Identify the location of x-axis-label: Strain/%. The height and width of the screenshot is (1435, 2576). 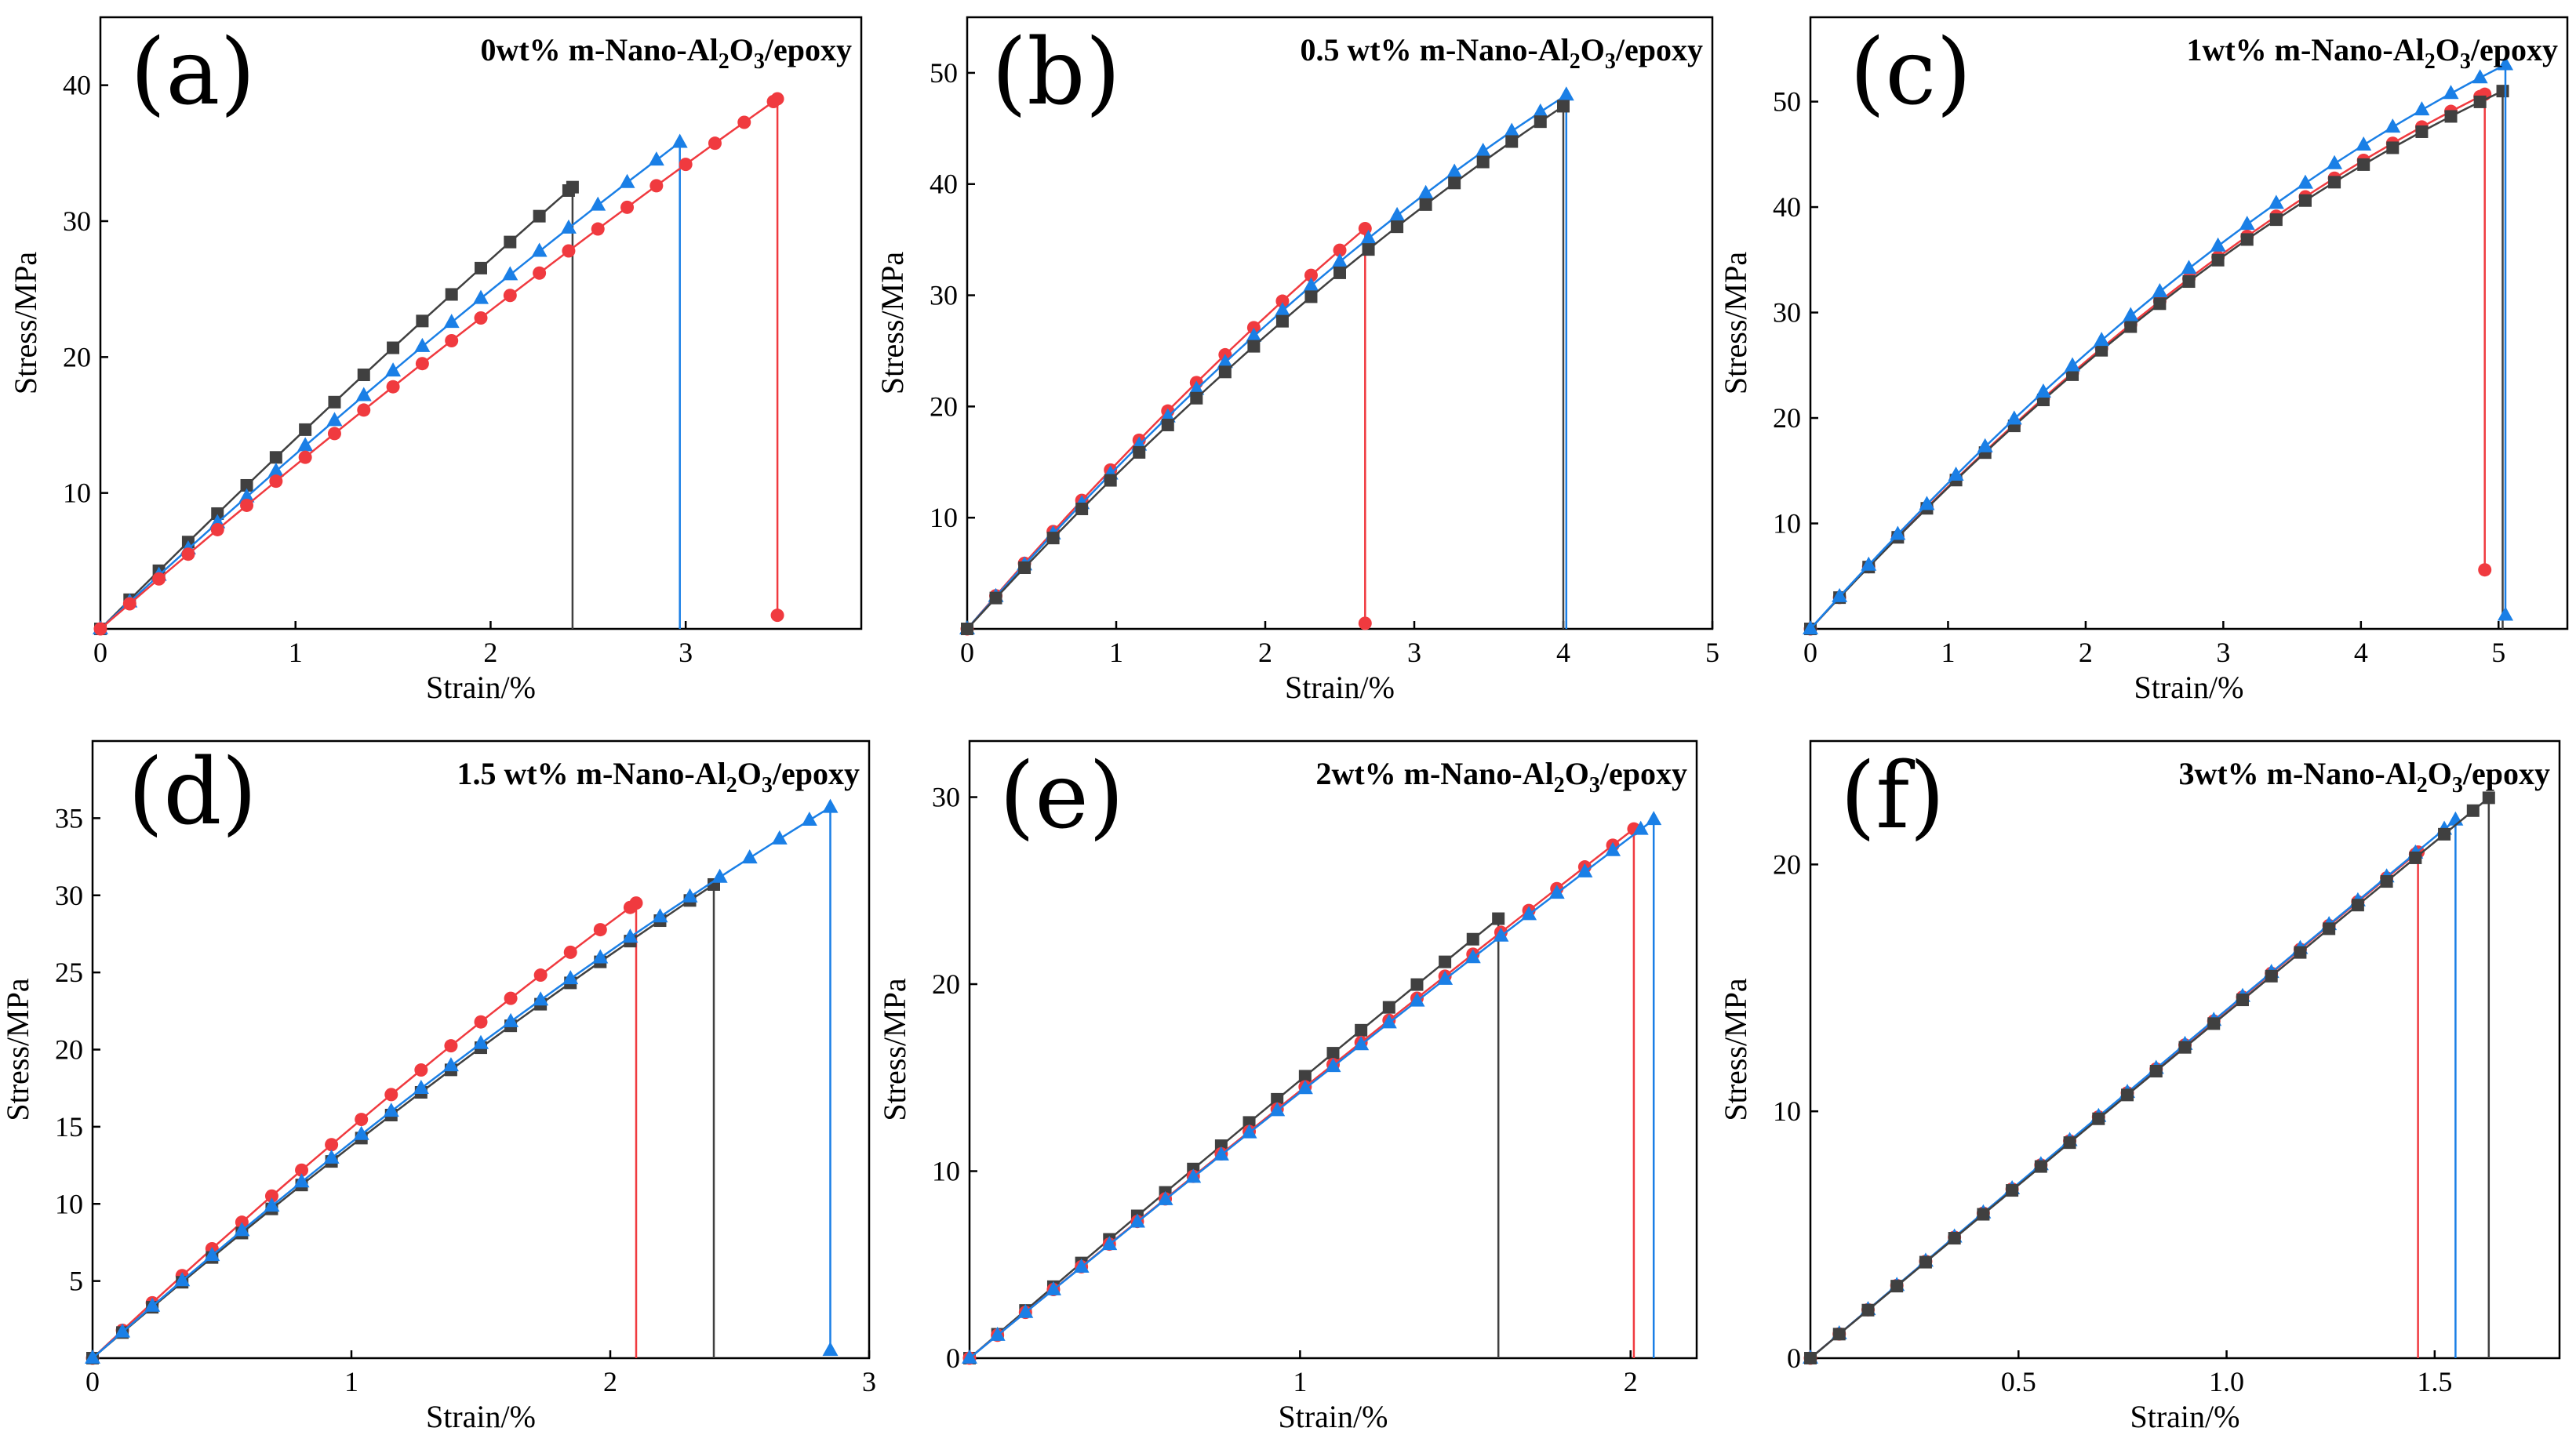
(1333, 1416).